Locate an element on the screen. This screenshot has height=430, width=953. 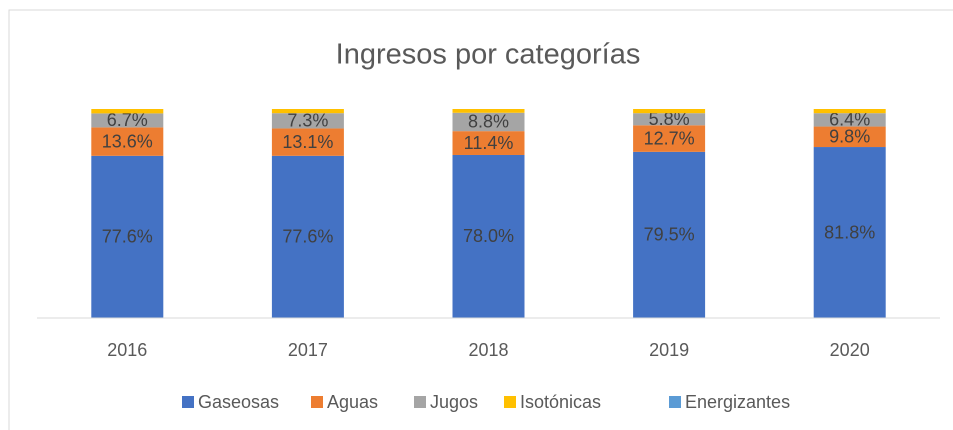
legend-label: Gaseosas is located at coordinates (238, 402).